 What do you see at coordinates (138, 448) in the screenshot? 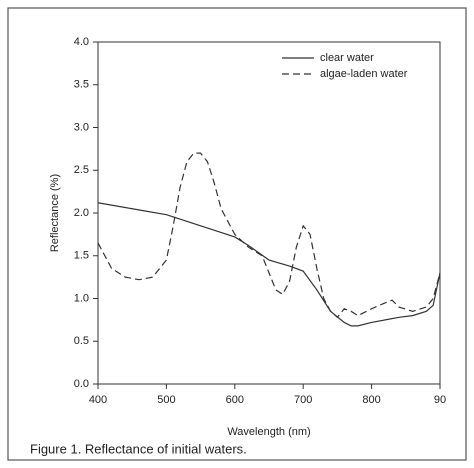
I see `caption: Figure 1. Reflectance of initial waters.` at bounding box center [138, 448].